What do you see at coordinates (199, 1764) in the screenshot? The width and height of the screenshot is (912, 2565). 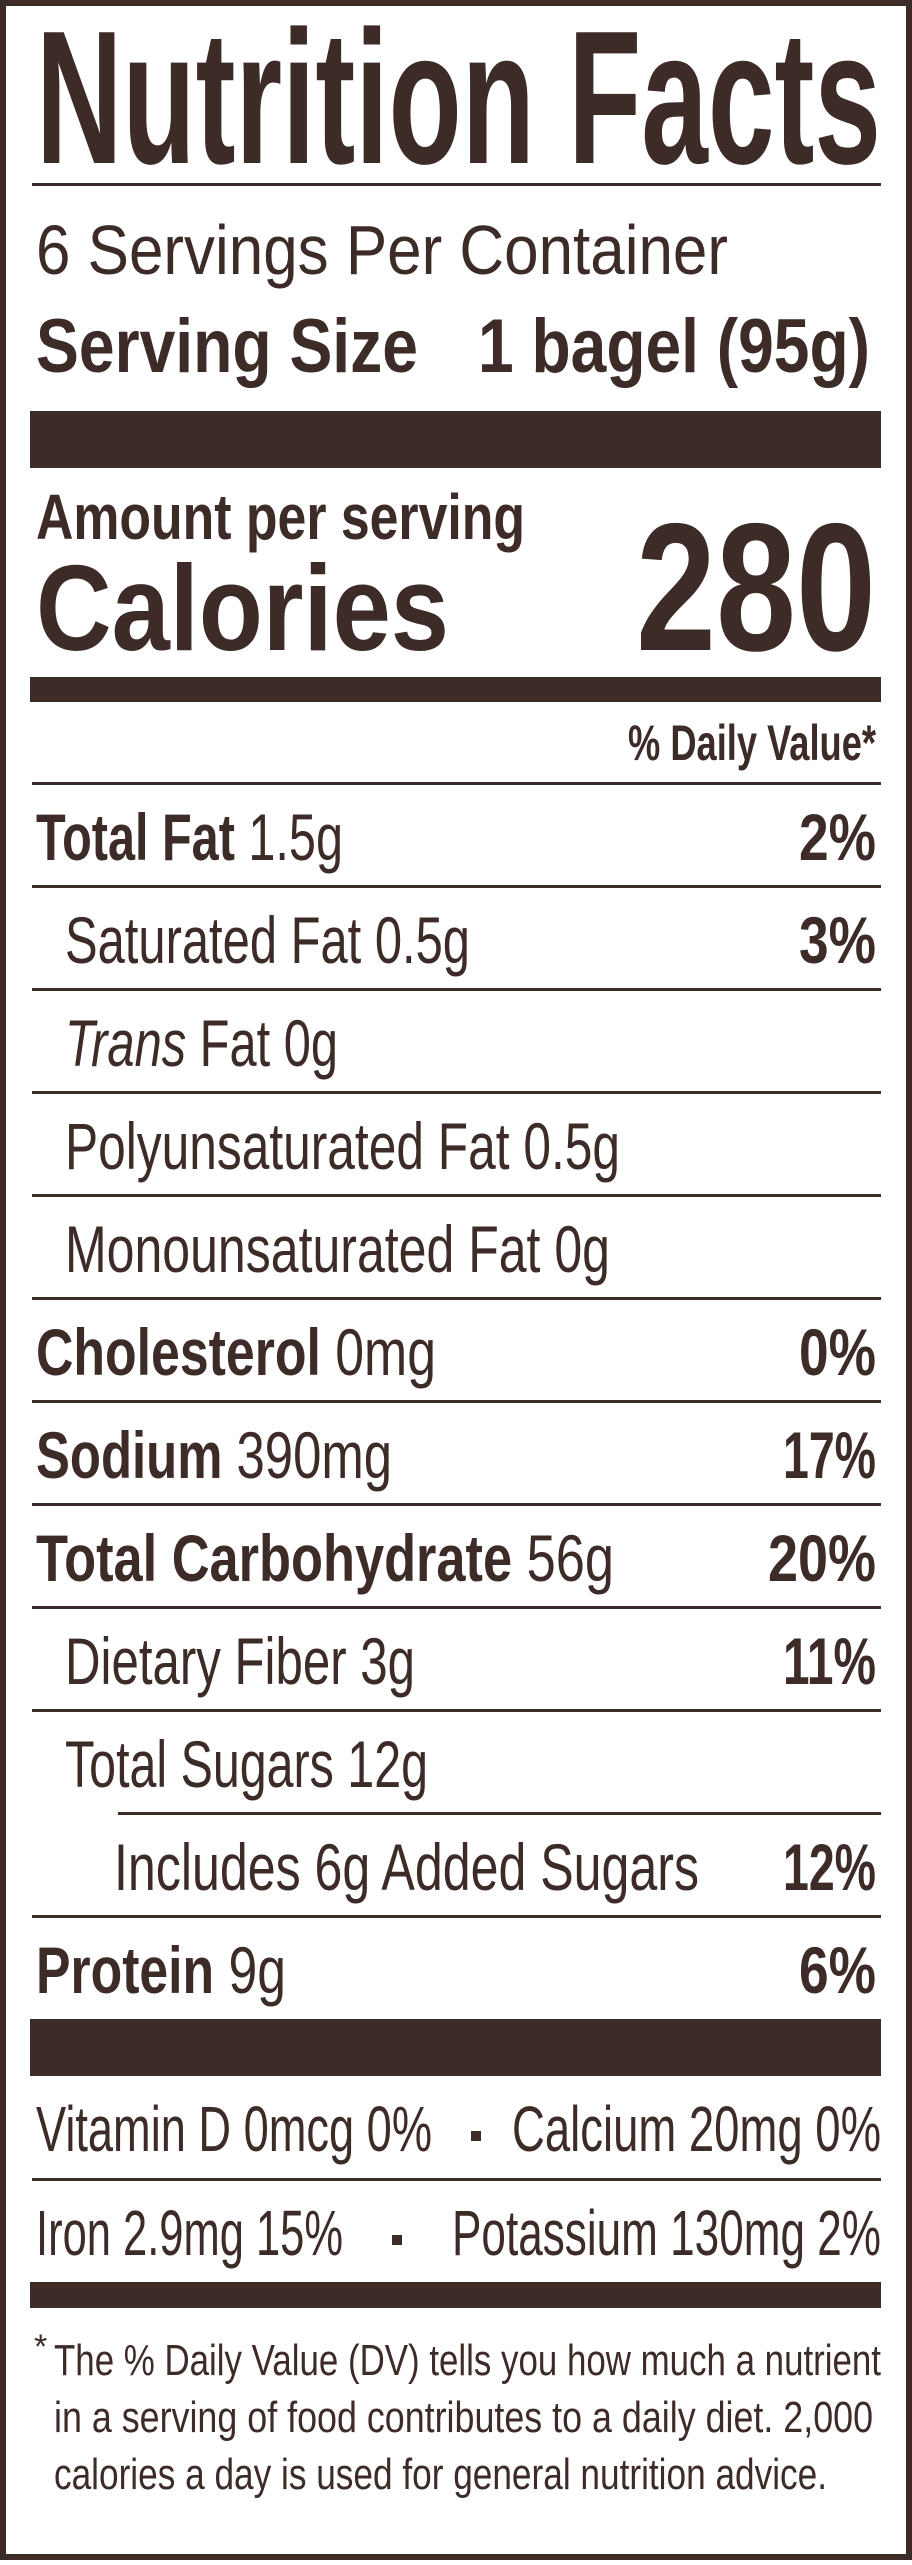 I see `nutrient-name: Total Sugars` at bounding box center [199, 1764].